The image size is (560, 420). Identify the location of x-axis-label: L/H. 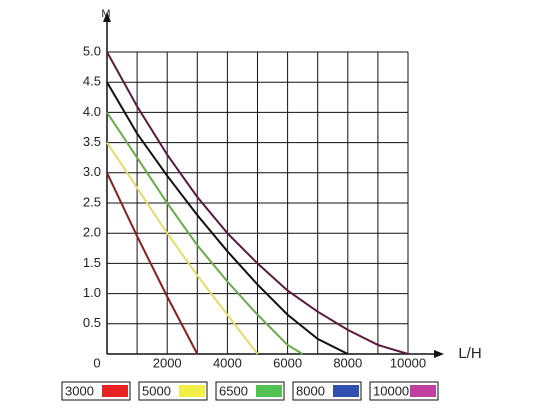
(469, 353).